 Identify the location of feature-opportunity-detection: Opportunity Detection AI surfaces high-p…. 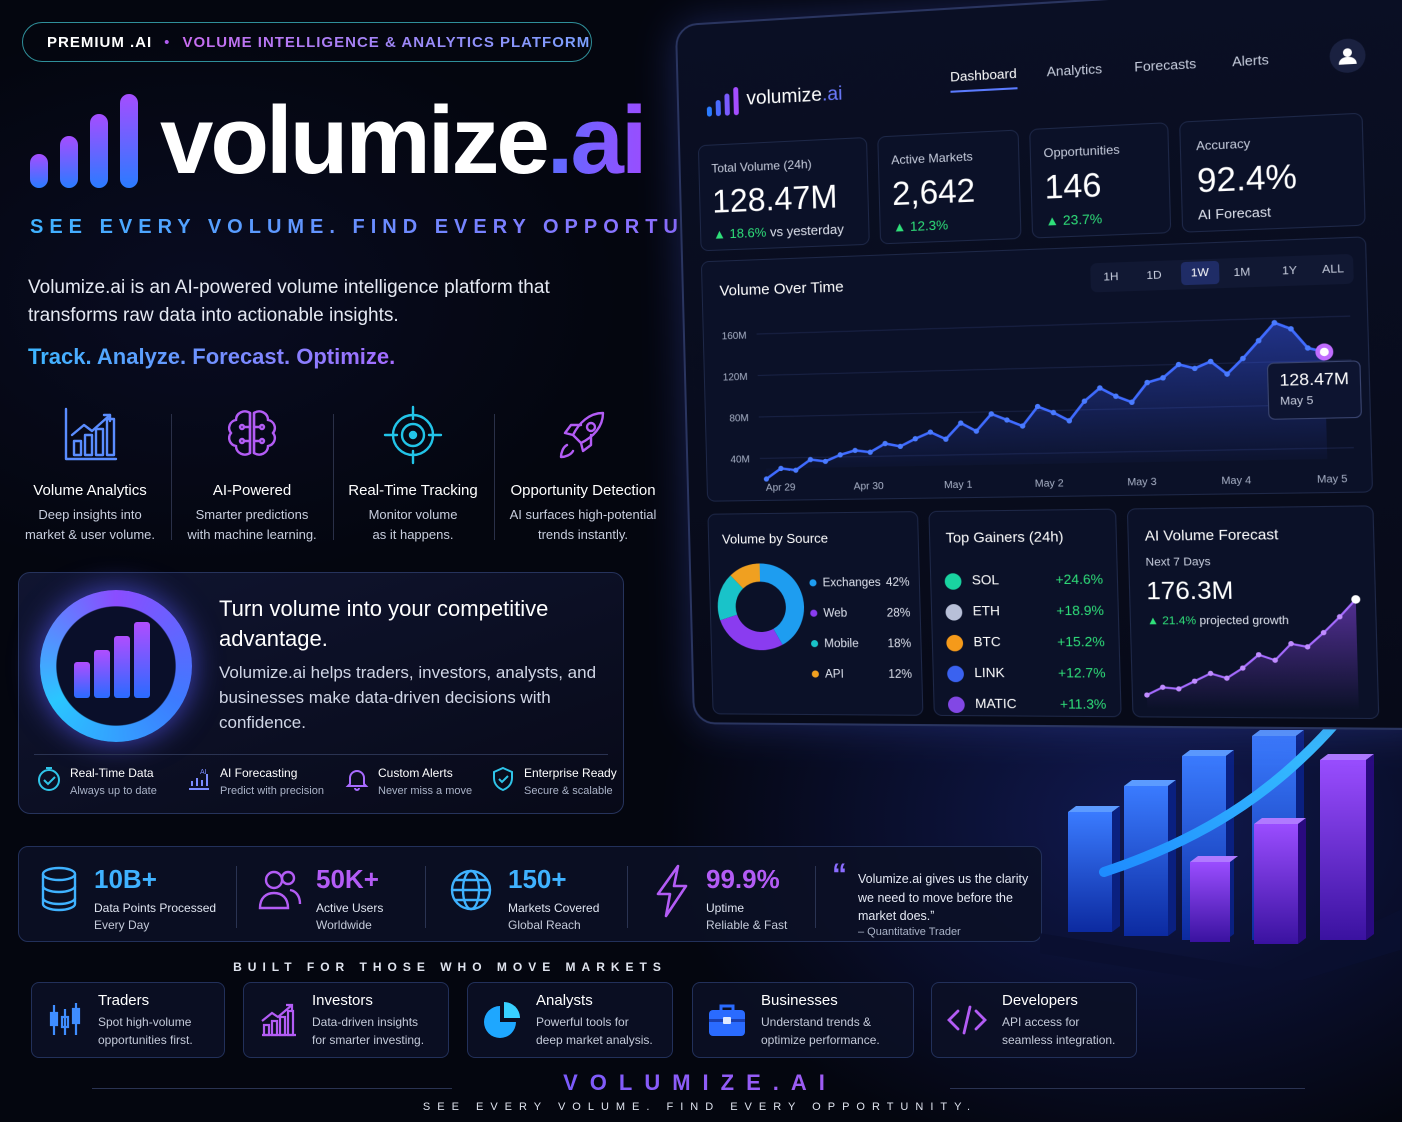
(583, 472).